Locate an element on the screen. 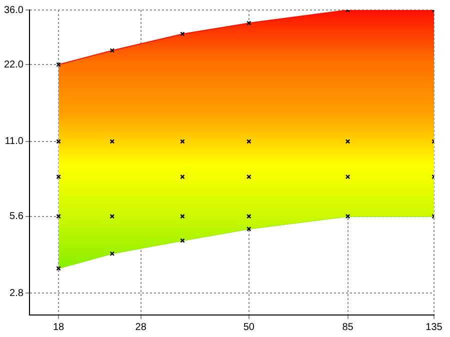 The height and width of the screenshot is (337, 450). x-tick-label: 18 is located at coordinates (58, 327).